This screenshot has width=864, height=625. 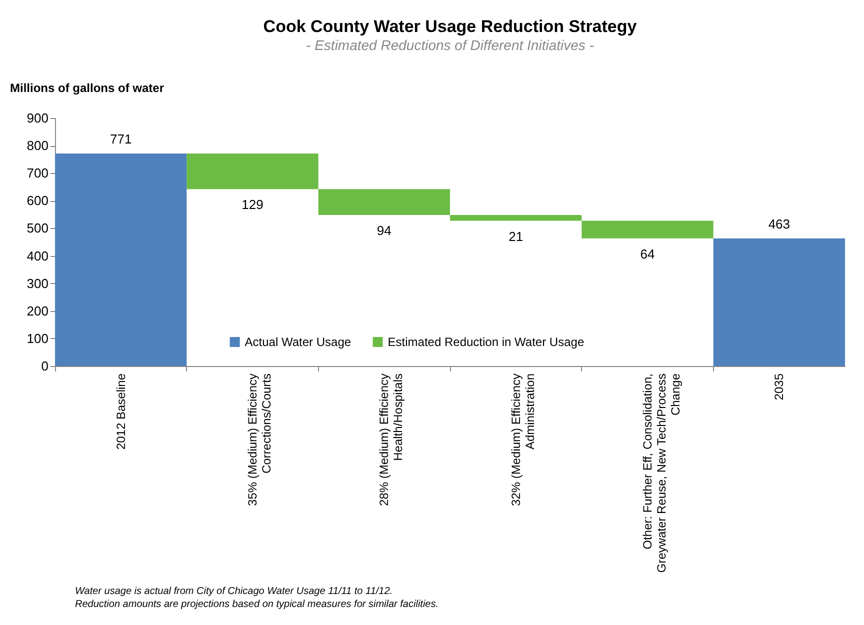 I want to click on chart-subtitle: - Estimated Reductions of Different Initiatives -, so click(x=450, y=45).